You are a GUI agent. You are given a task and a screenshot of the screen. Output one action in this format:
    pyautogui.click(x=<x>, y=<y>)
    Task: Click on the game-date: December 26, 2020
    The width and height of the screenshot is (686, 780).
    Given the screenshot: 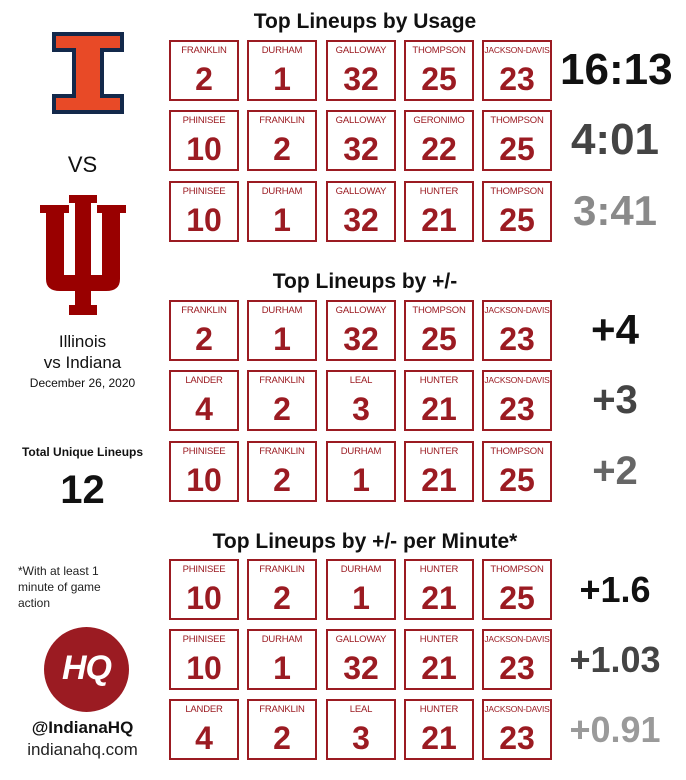 What is the action you would take?
    pyautogui.click(x=82, y=383)
    